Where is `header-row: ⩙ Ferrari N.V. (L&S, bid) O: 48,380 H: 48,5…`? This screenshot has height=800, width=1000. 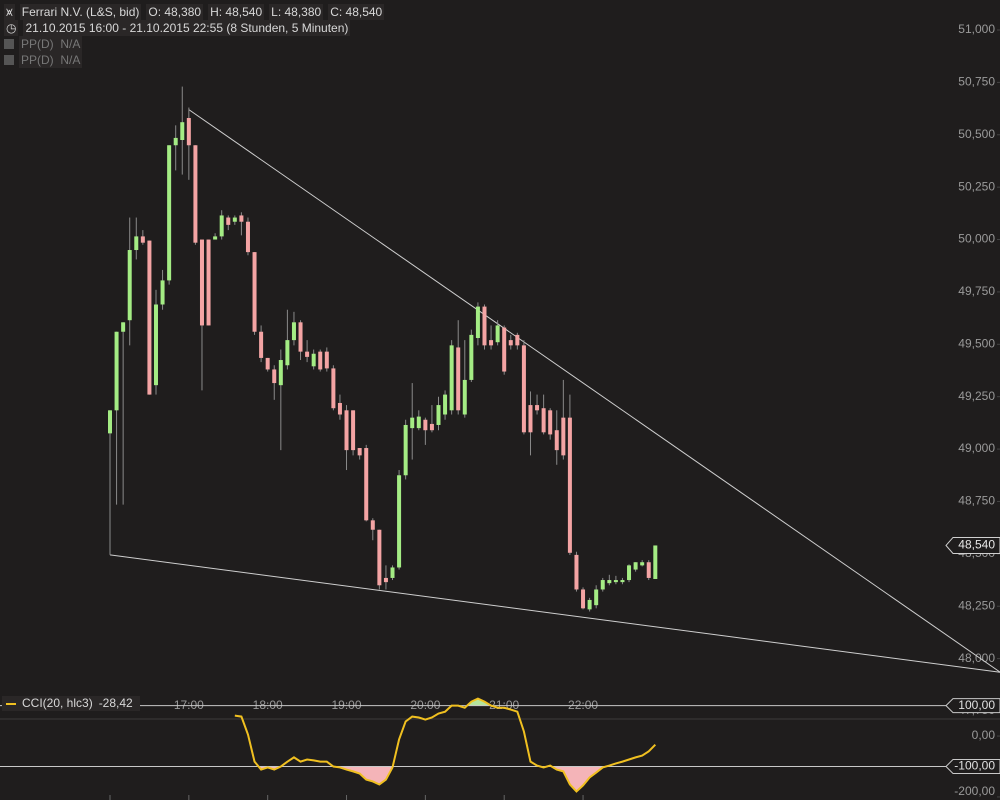 header-row: ⩙ Ferrari N.V. (L&S, bid) O: 48,380 H: 48,5… is located at coordinates (194, 12).